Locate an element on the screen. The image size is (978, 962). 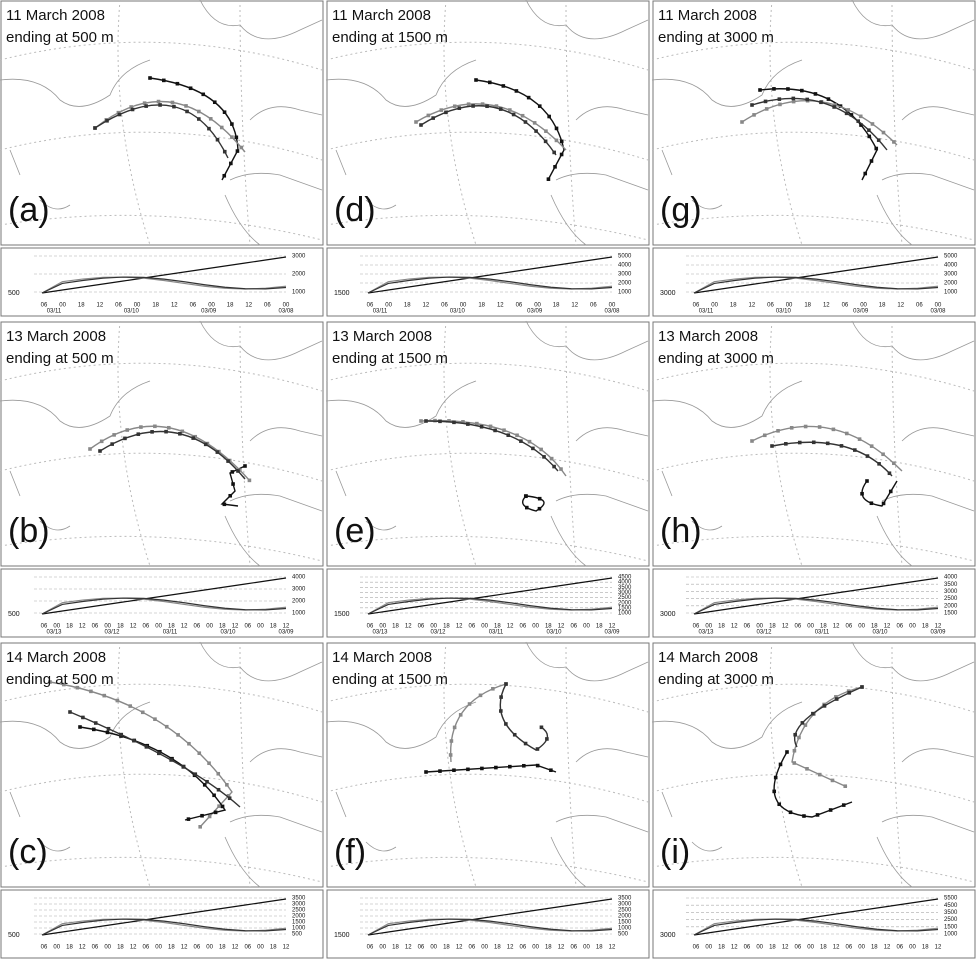
height-tick-label: 3000 is located at coordinates (299, 905).